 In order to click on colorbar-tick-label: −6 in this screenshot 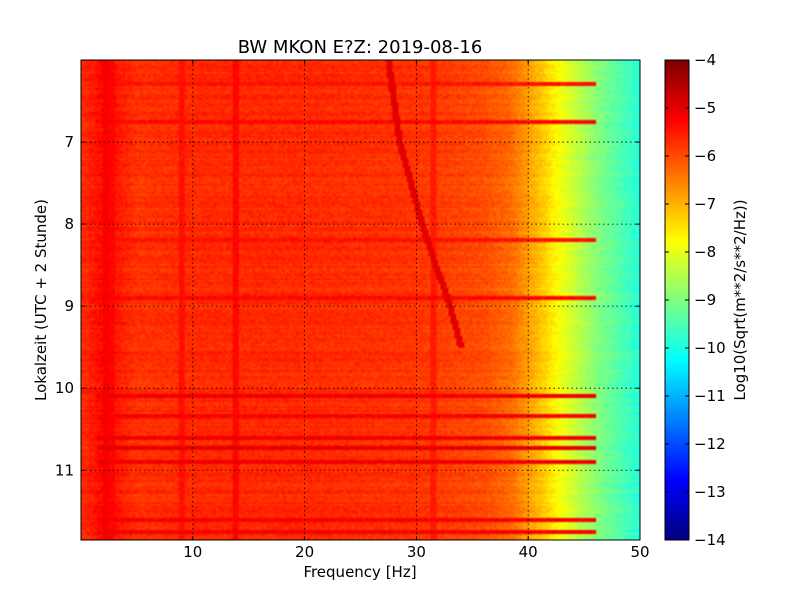, I will do `click(705, 156)`.